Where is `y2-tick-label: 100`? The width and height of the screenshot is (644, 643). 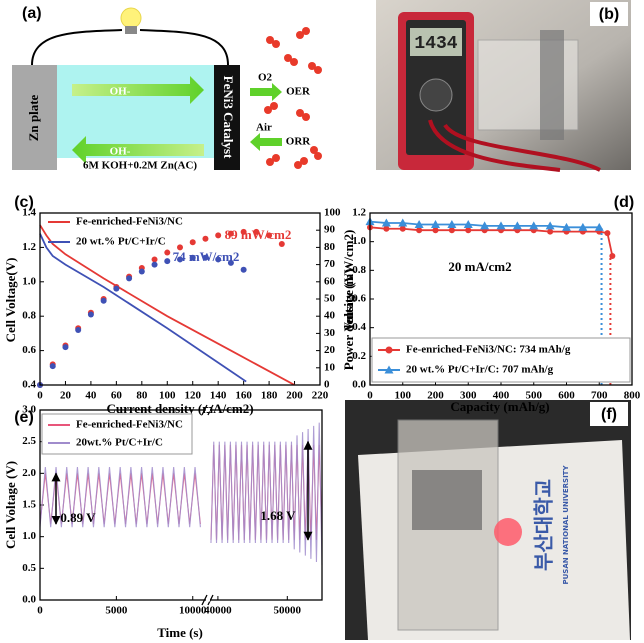
y2-tick-label: 100 is located at coordinates (332, 213).